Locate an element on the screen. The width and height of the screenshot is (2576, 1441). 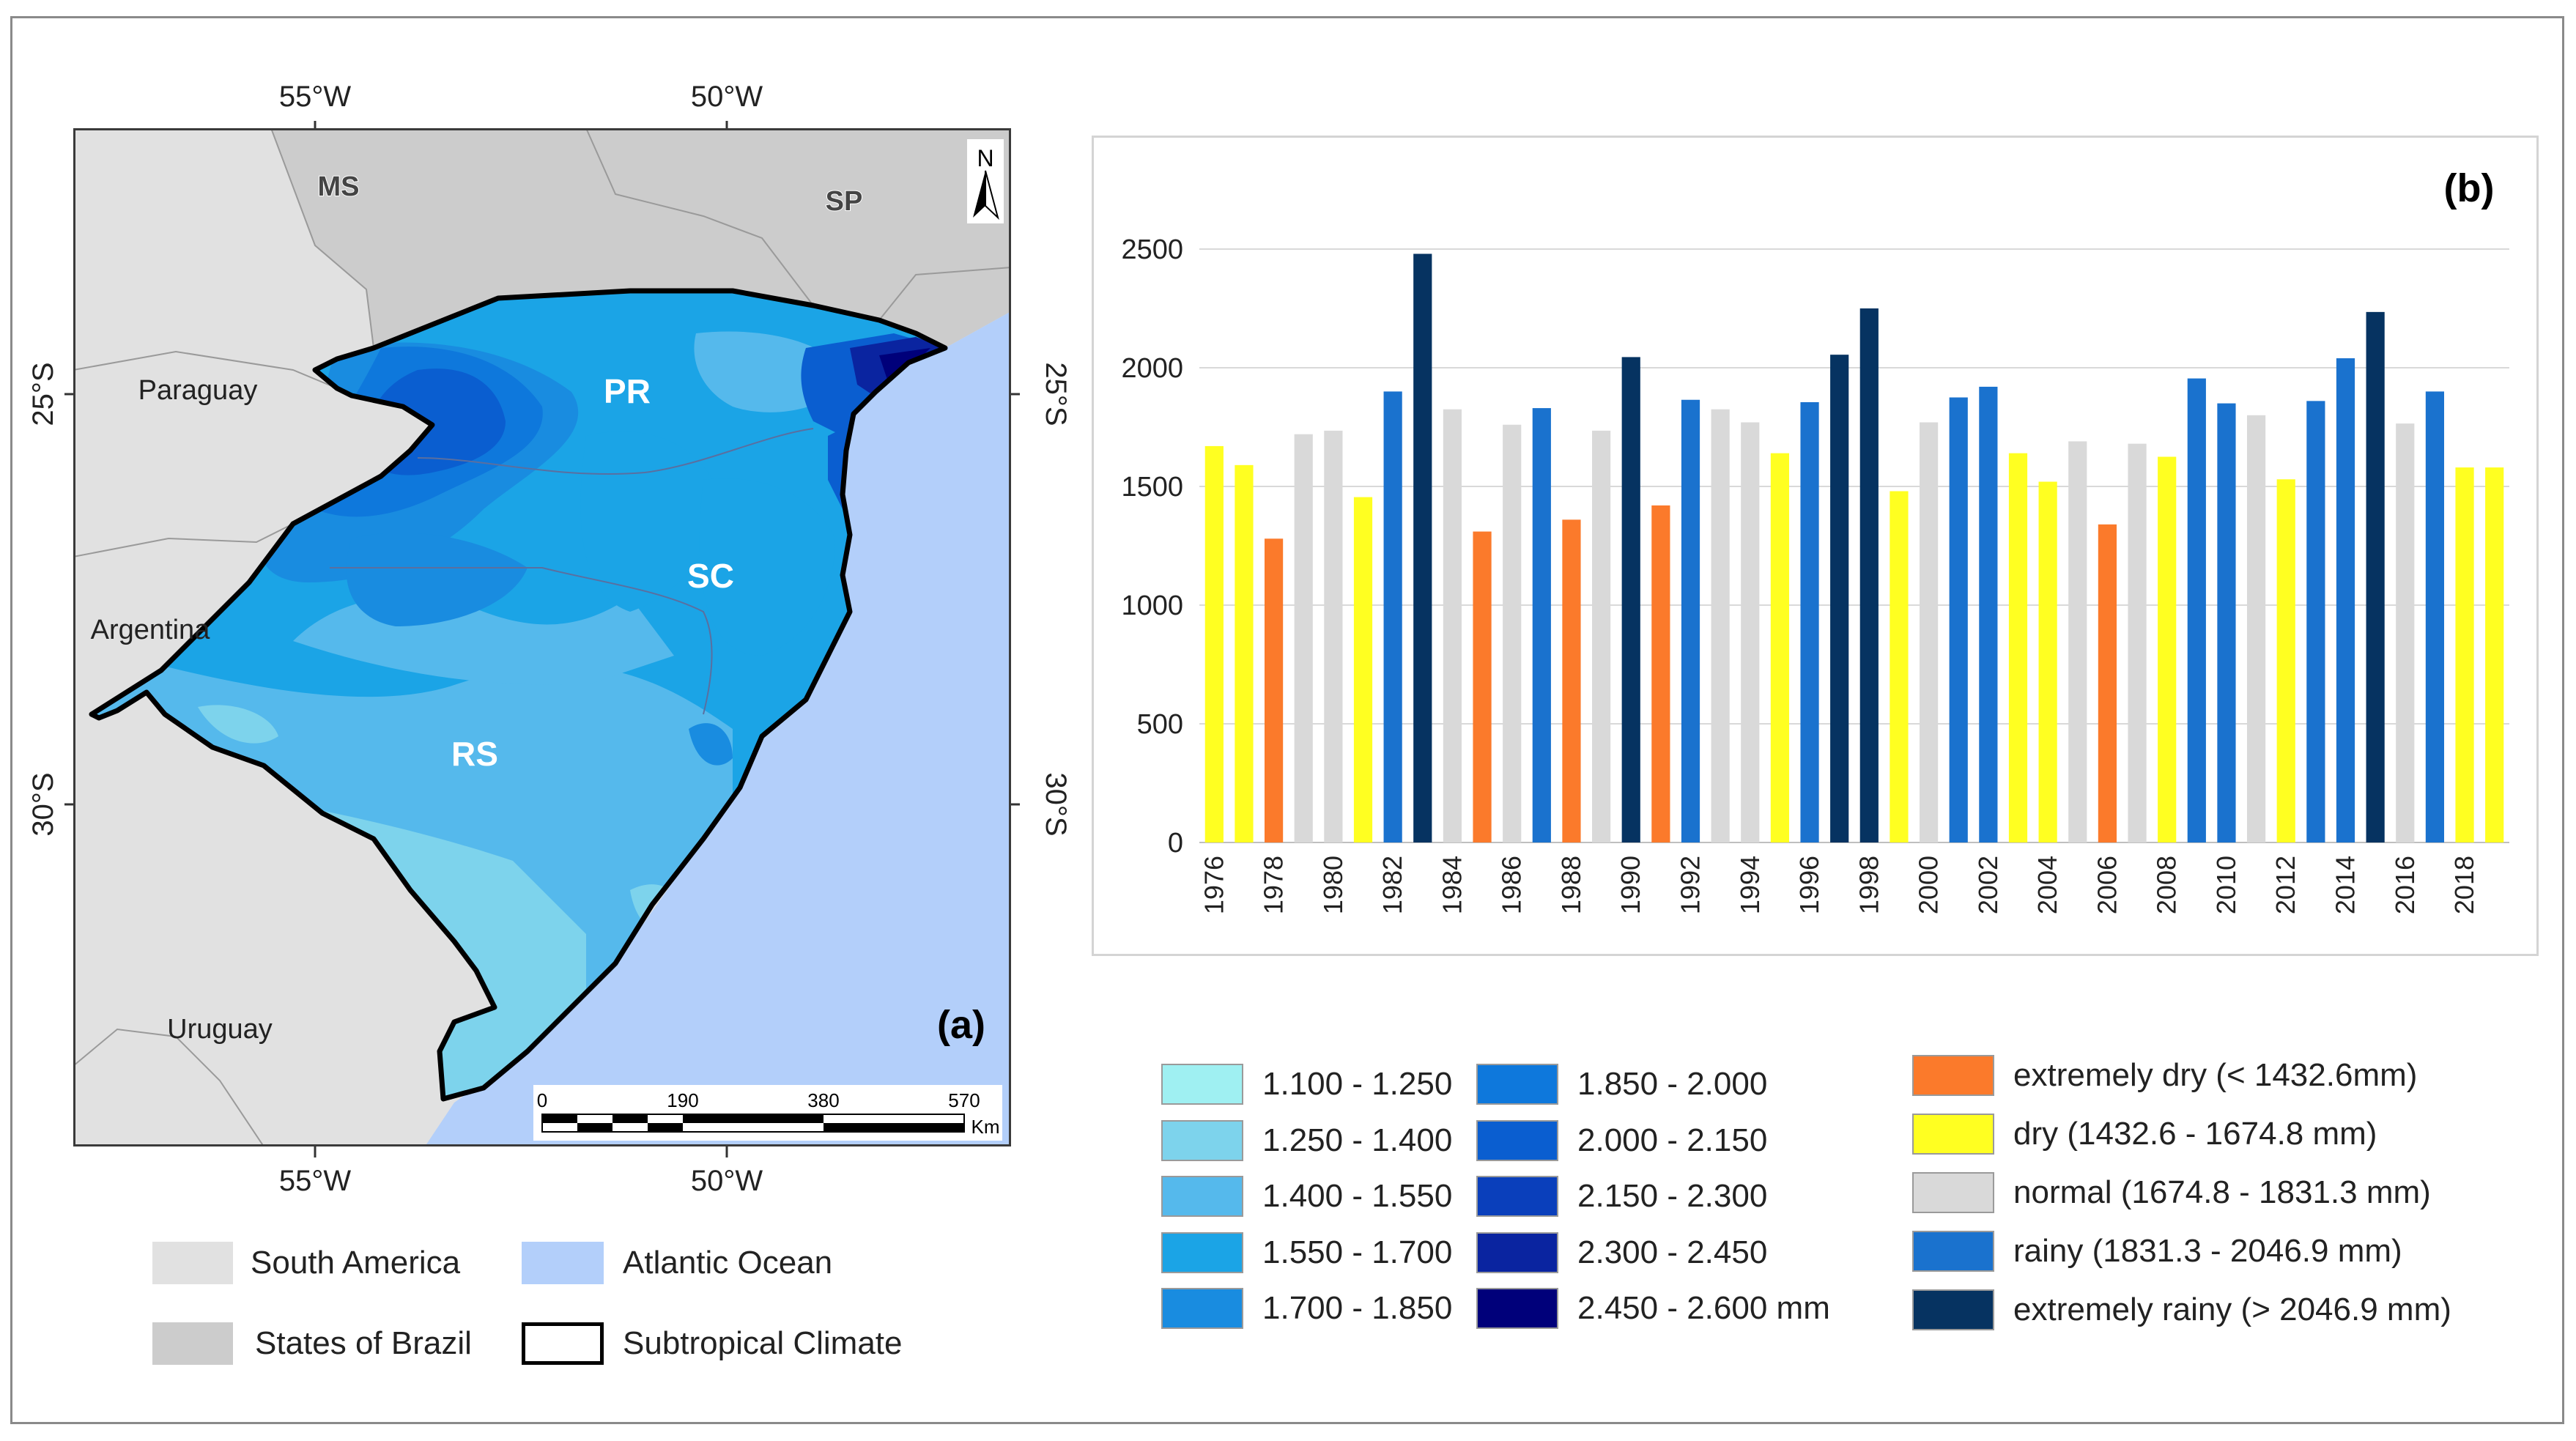
bar-1984 is located at coordinates (1452, 625).